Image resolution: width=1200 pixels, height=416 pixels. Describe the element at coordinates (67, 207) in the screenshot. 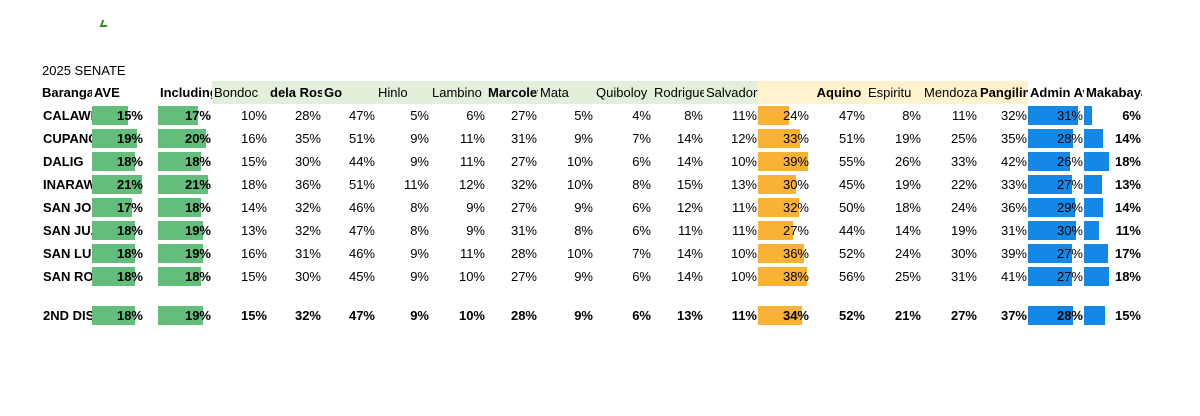

I see `barangay-name: SAN JOSE` at that location.